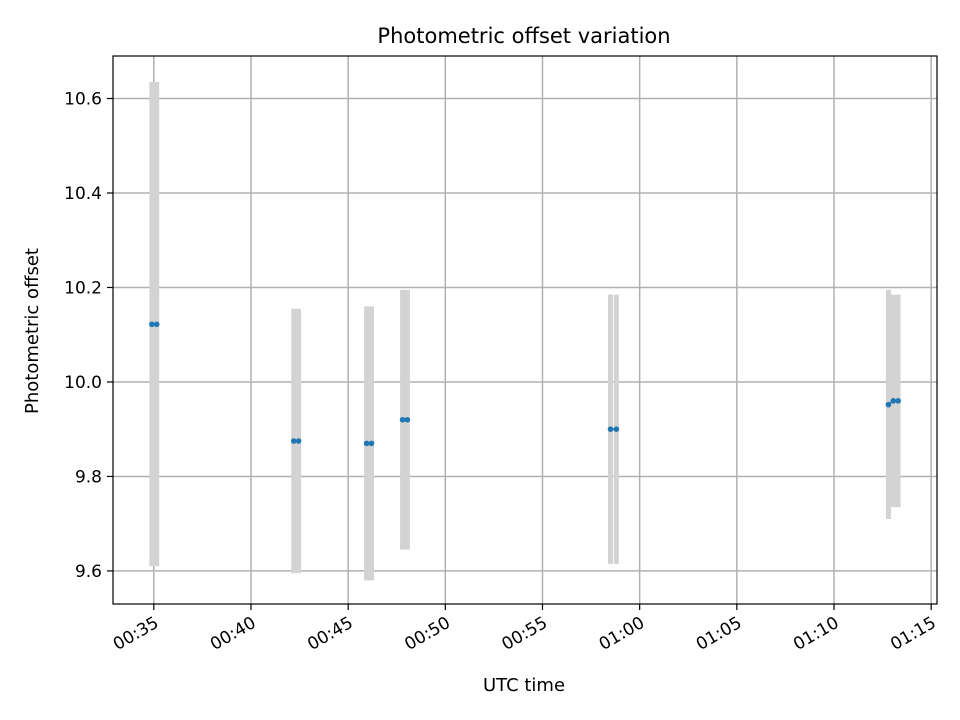 The image size is (960, 720). I want to click on chart-title: Photometric offset variation, so click(523, 36).